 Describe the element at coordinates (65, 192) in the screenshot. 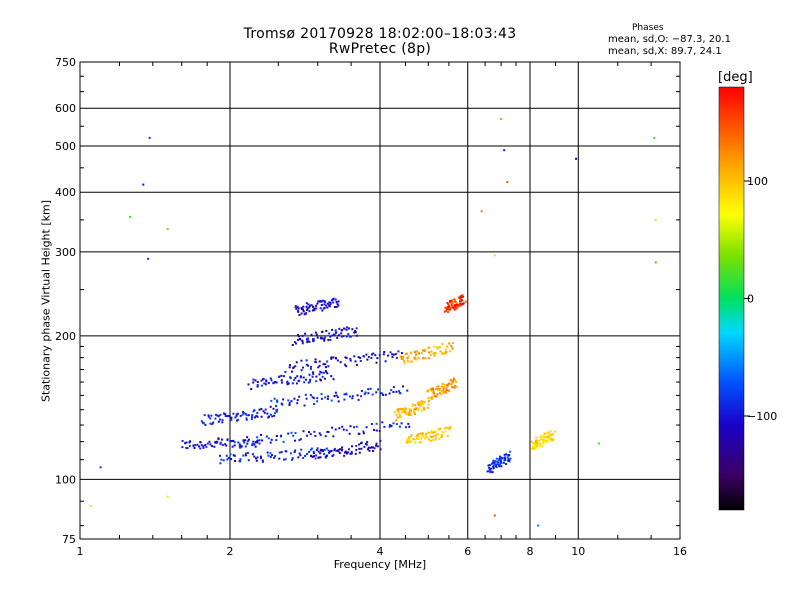

I see `y-tick-label: 400` at that location.